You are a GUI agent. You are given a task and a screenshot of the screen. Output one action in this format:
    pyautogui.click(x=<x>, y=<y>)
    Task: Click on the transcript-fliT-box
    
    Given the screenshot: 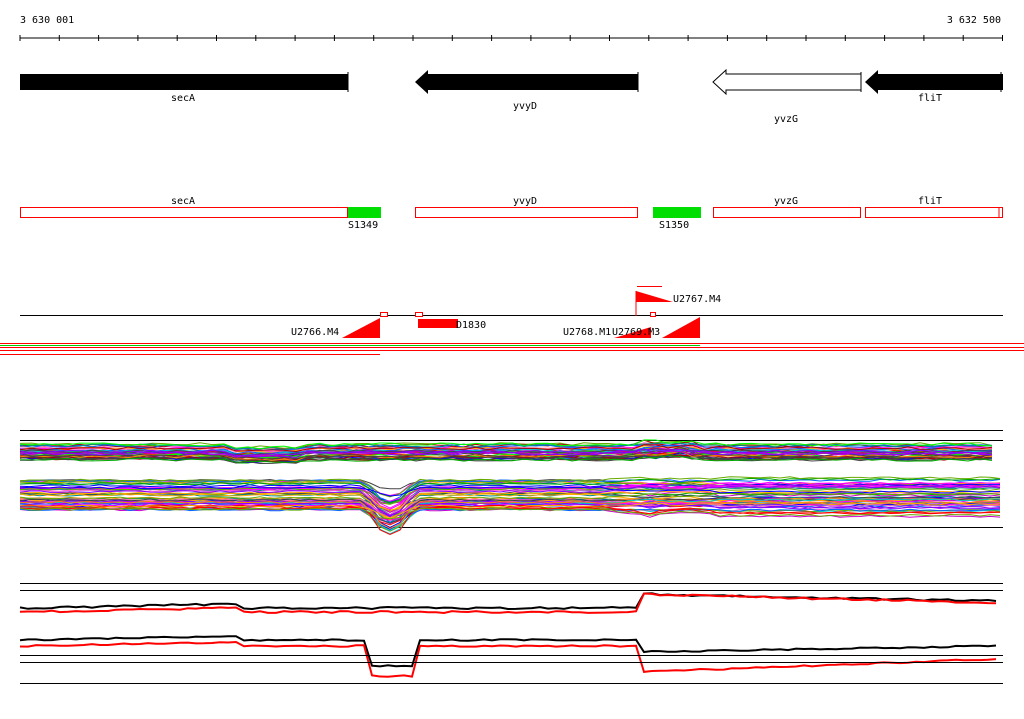 What is the action you would take?
    pyautogui.click(x=934, y=212)
    